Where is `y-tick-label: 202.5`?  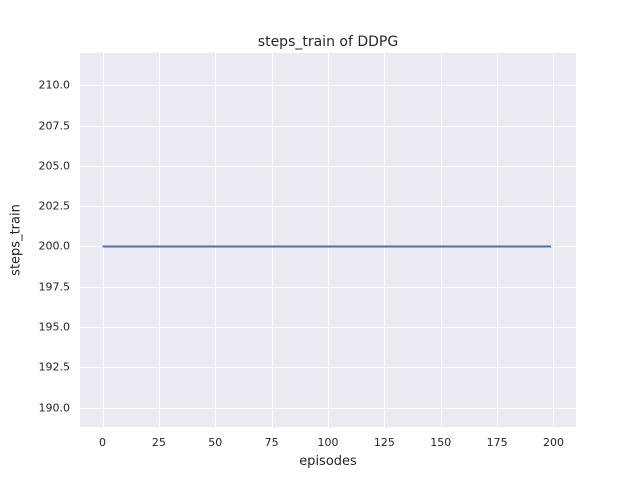
y-tick-label: 202.5 is located at coordinates (54, 206).